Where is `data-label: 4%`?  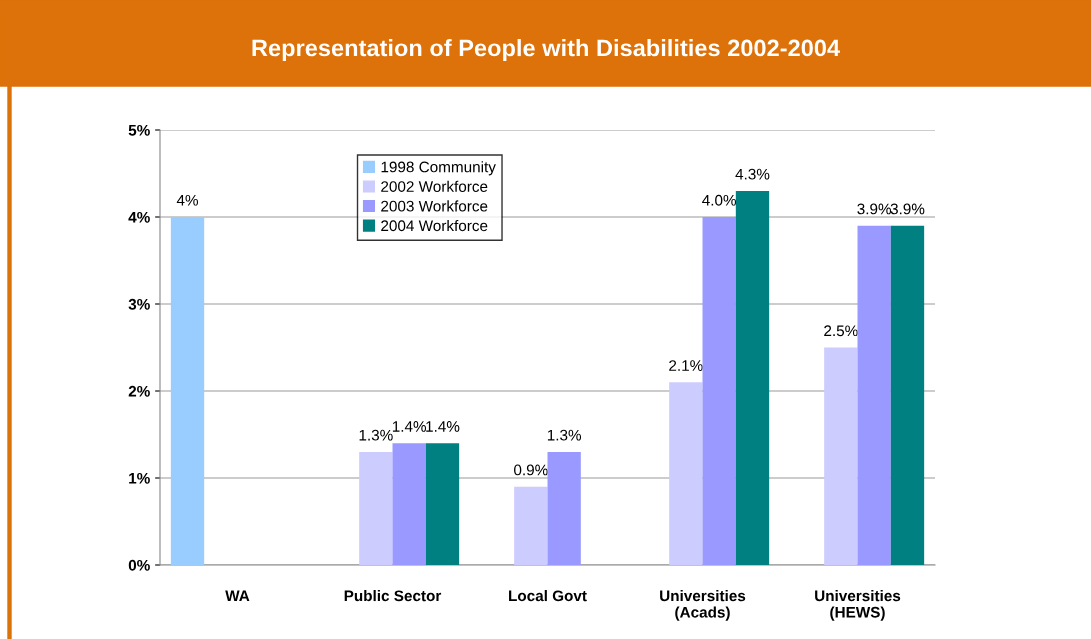
data-label: 4% is located at coordinates (187, 200).